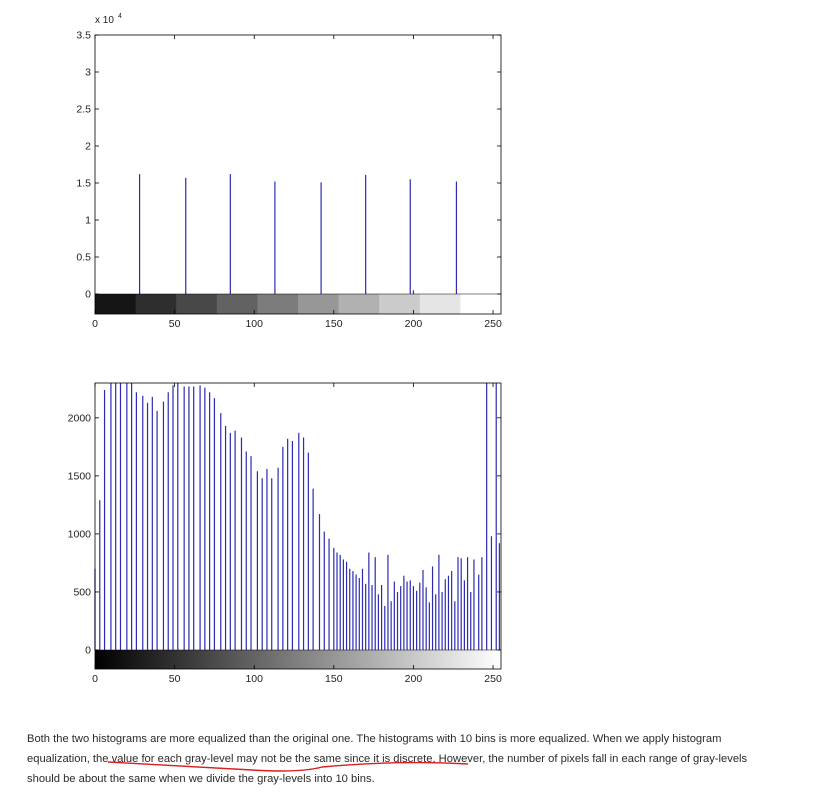 The width and height of the screenshot is (824, 799). Describe the element at coordinates (68, 759) in the screenshot. I see `description-line-2a: equalization, the` at that location.